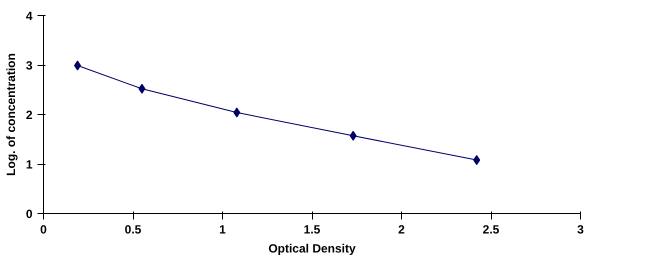 This screenshot has width=650, height=265. Describe the element at coordinates (29, 165) in the screenshot. I see `y-tick-label: 1` at that location.